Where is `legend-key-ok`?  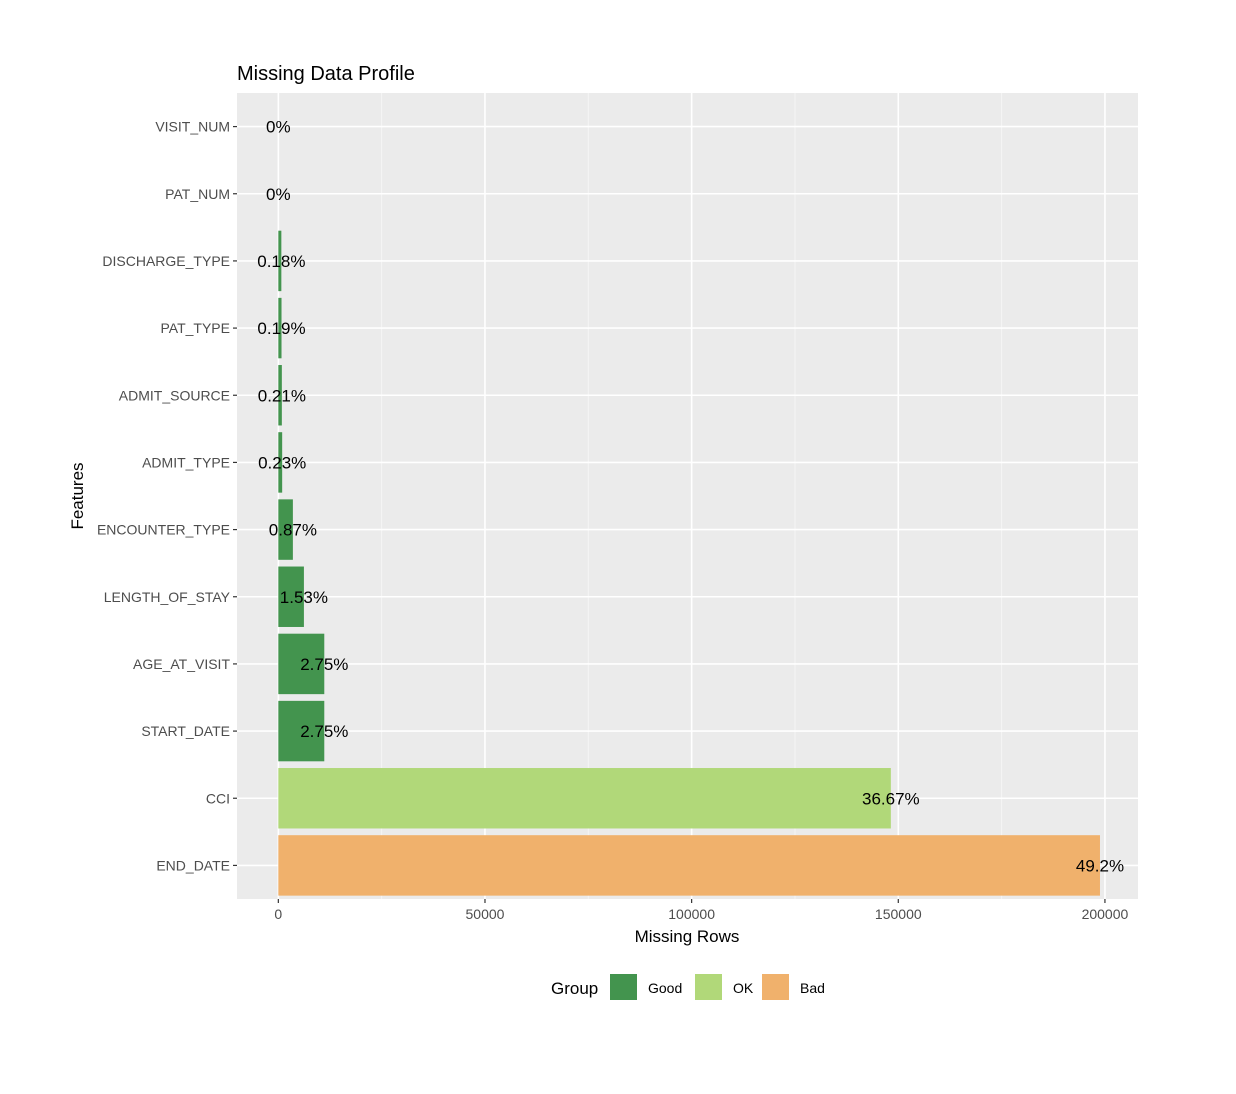
legend-key-ok is located at coordinates (708, 987).